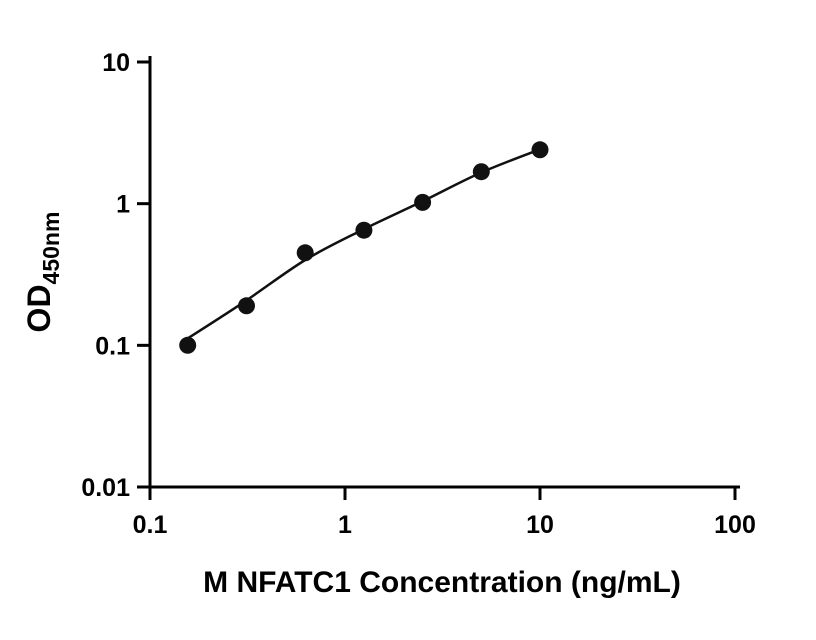 The height and width of the screenshot is (640, 816). Describe the element at coordinates (540, 525) in the screenshot. I see `x-tick-label: 10` at that location.